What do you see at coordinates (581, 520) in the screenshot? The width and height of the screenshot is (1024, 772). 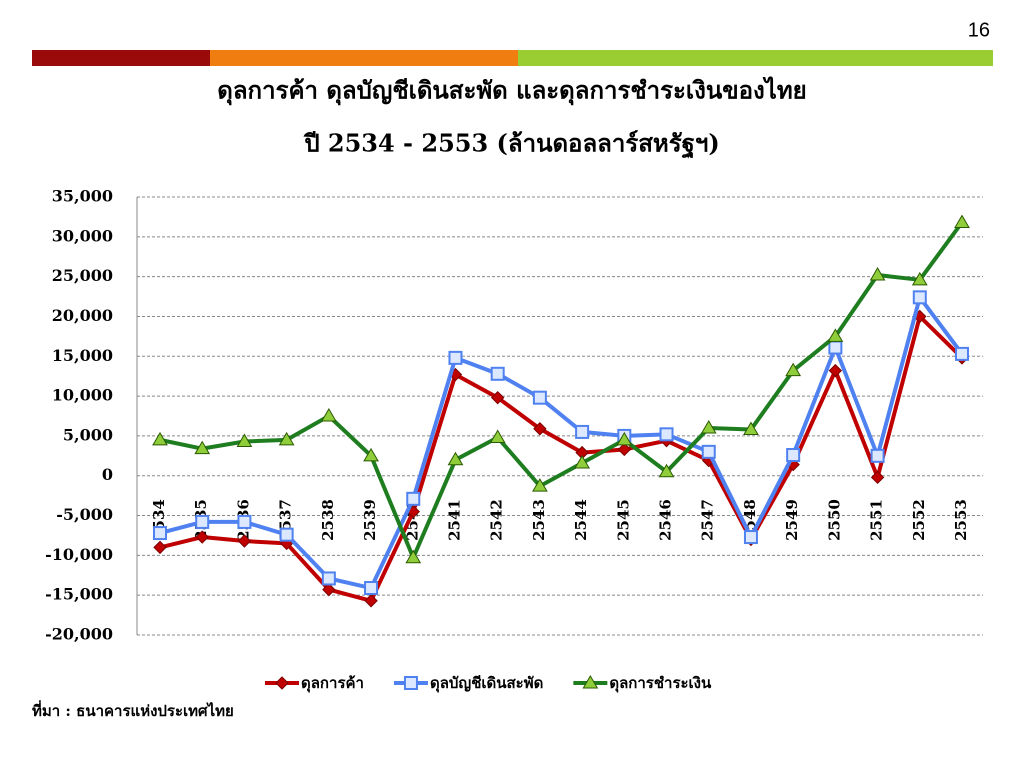 I see `x-tick-label: 2544` at bounding box center [581, 520].